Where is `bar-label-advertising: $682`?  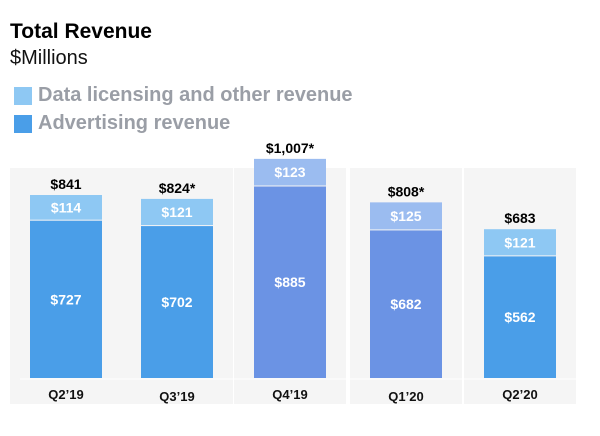 bar-label-advertising: $682 is located at coordinates (405, 304).